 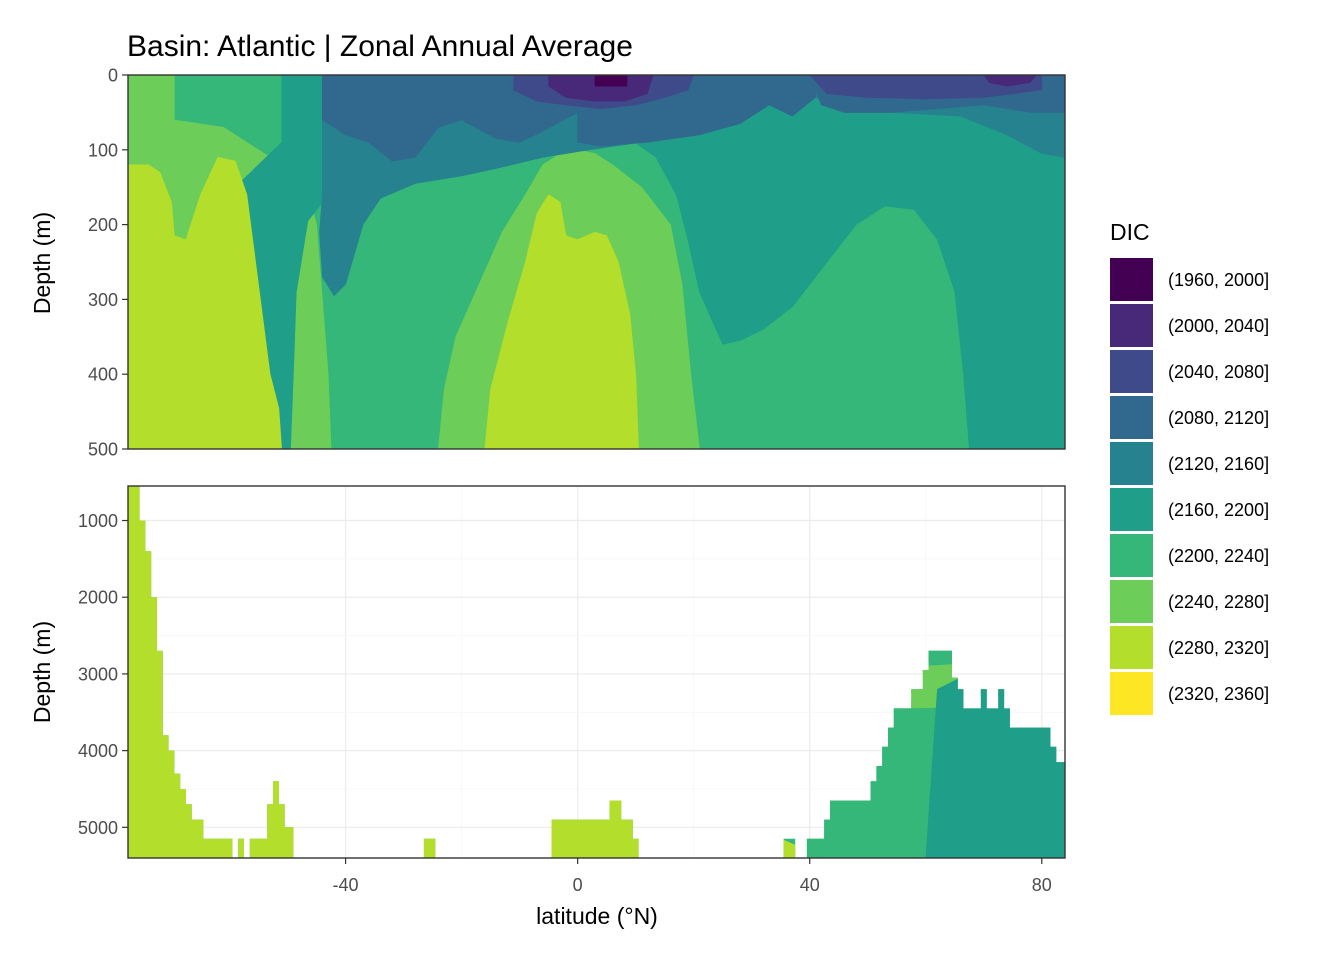 What do you see at coordinates (1218, 372) in the screenshot?
I see `legend-label: (2040, 2080]` at bounding box center [1218, 372].